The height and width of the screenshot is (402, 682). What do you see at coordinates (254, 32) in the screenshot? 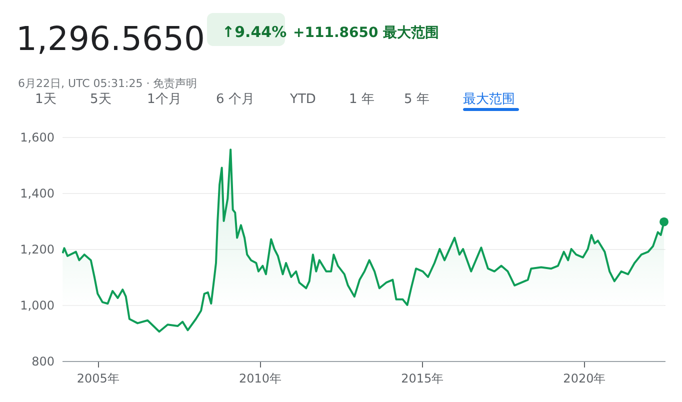
I see `text: ↑9.44%` at bounding box center [254, 32].